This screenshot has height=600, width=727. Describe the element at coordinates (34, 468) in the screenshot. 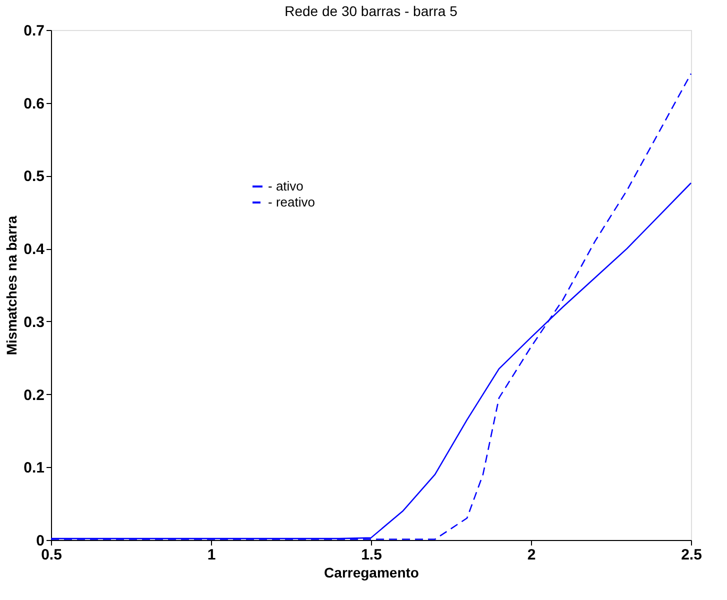

I see `y-tick-label: 0.1` at that location.